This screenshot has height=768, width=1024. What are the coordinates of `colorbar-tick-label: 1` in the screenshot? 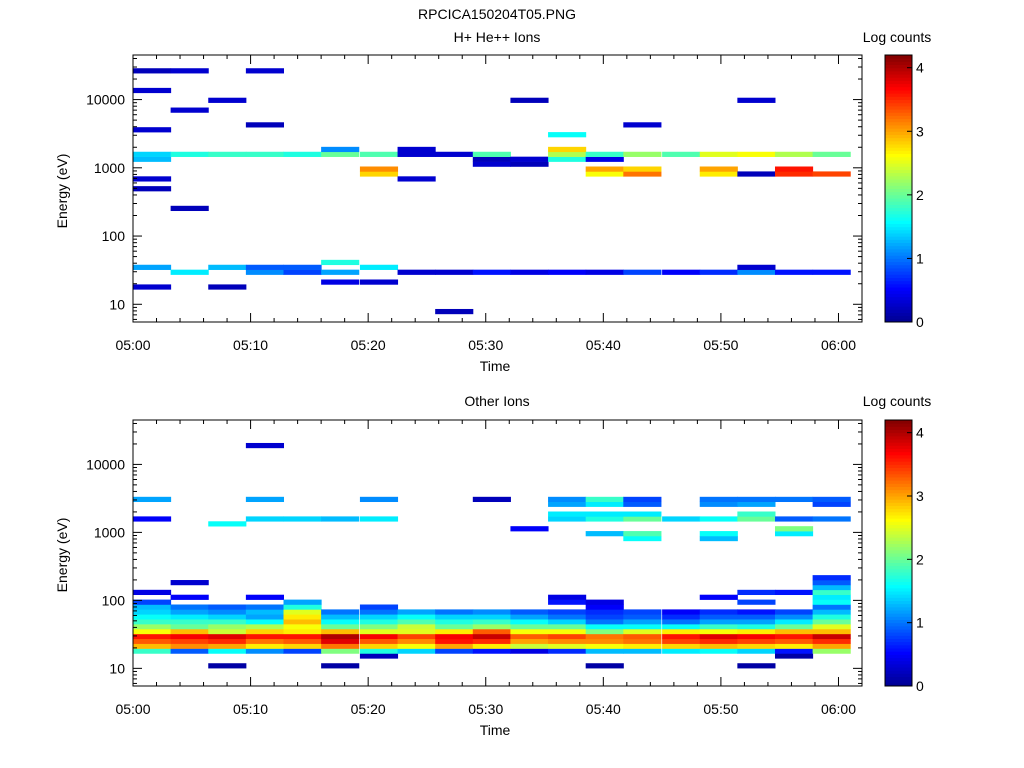 It's located at (920, 623).